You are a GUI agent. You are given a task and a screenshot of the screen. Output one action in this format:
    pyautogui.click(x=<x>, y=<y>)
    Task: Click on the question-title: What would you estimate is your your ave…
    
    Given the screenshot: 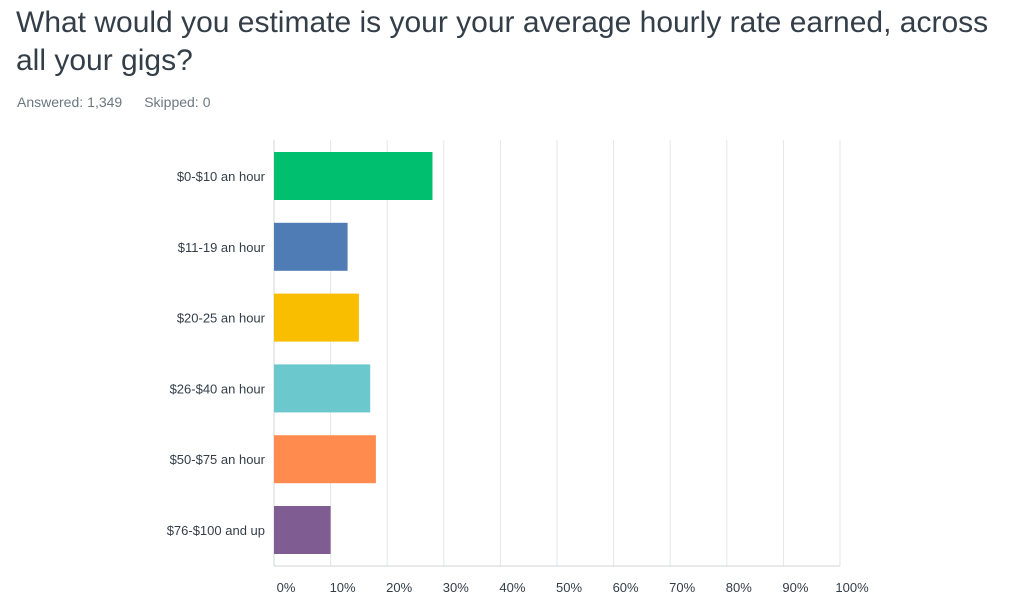 What is the action you would take?
    pyautogui.click(x=502, y=41)
    